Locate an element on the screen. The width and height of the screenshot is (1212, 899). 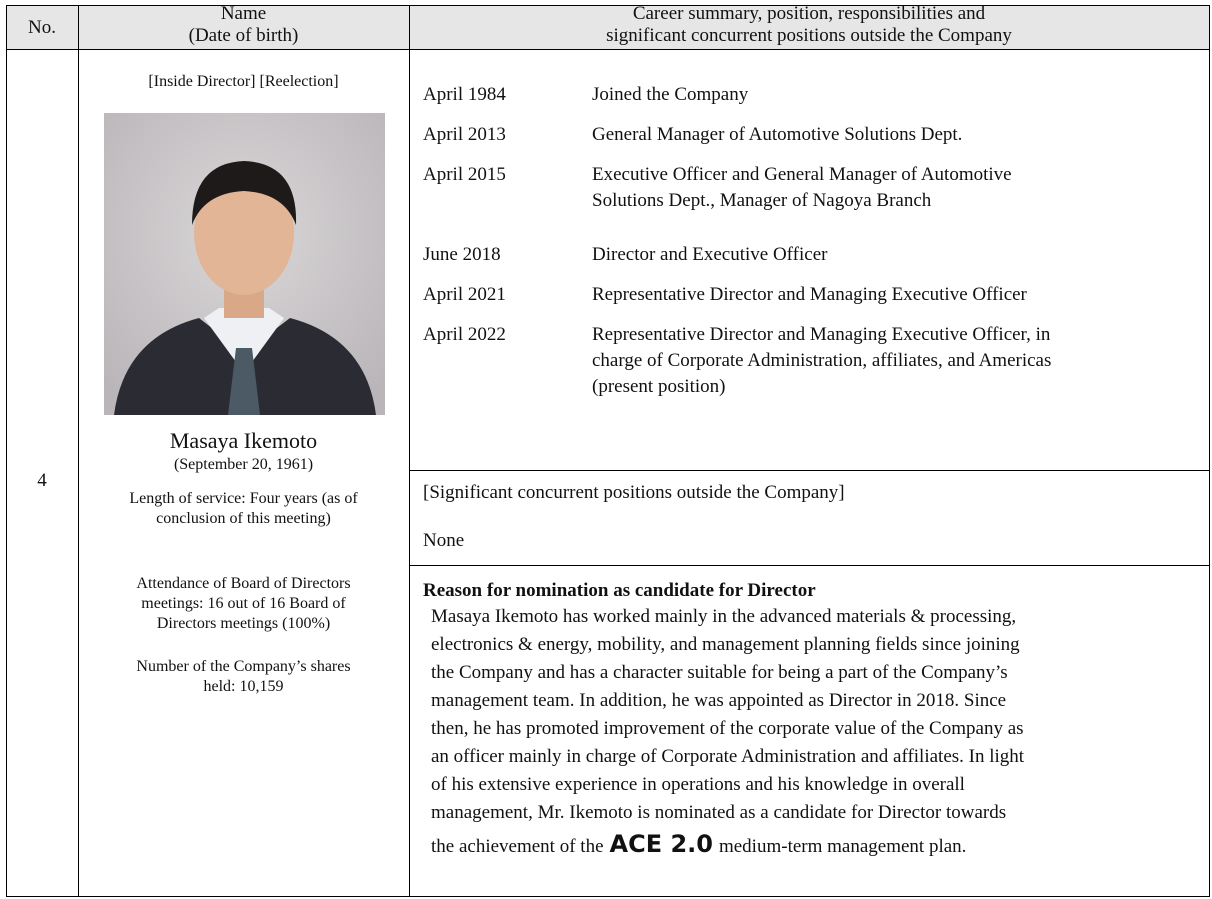
candidate-service: conclusion of this meeting) is located at coordinates (243, 518).